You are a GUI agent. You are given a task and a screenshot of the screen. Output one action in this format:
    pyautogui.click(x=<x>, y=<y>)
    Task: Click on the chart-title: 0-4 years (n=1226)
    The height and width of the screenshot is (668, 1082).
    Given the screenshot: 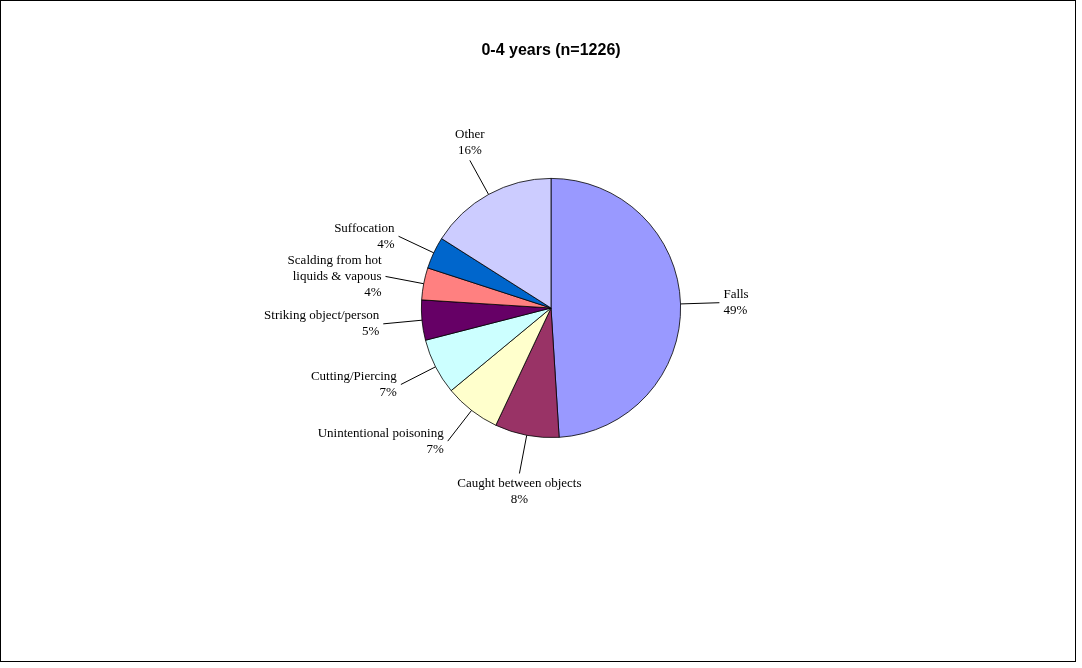 What is the action you would take?
    pyautogui.click(x=551, y=50)
    